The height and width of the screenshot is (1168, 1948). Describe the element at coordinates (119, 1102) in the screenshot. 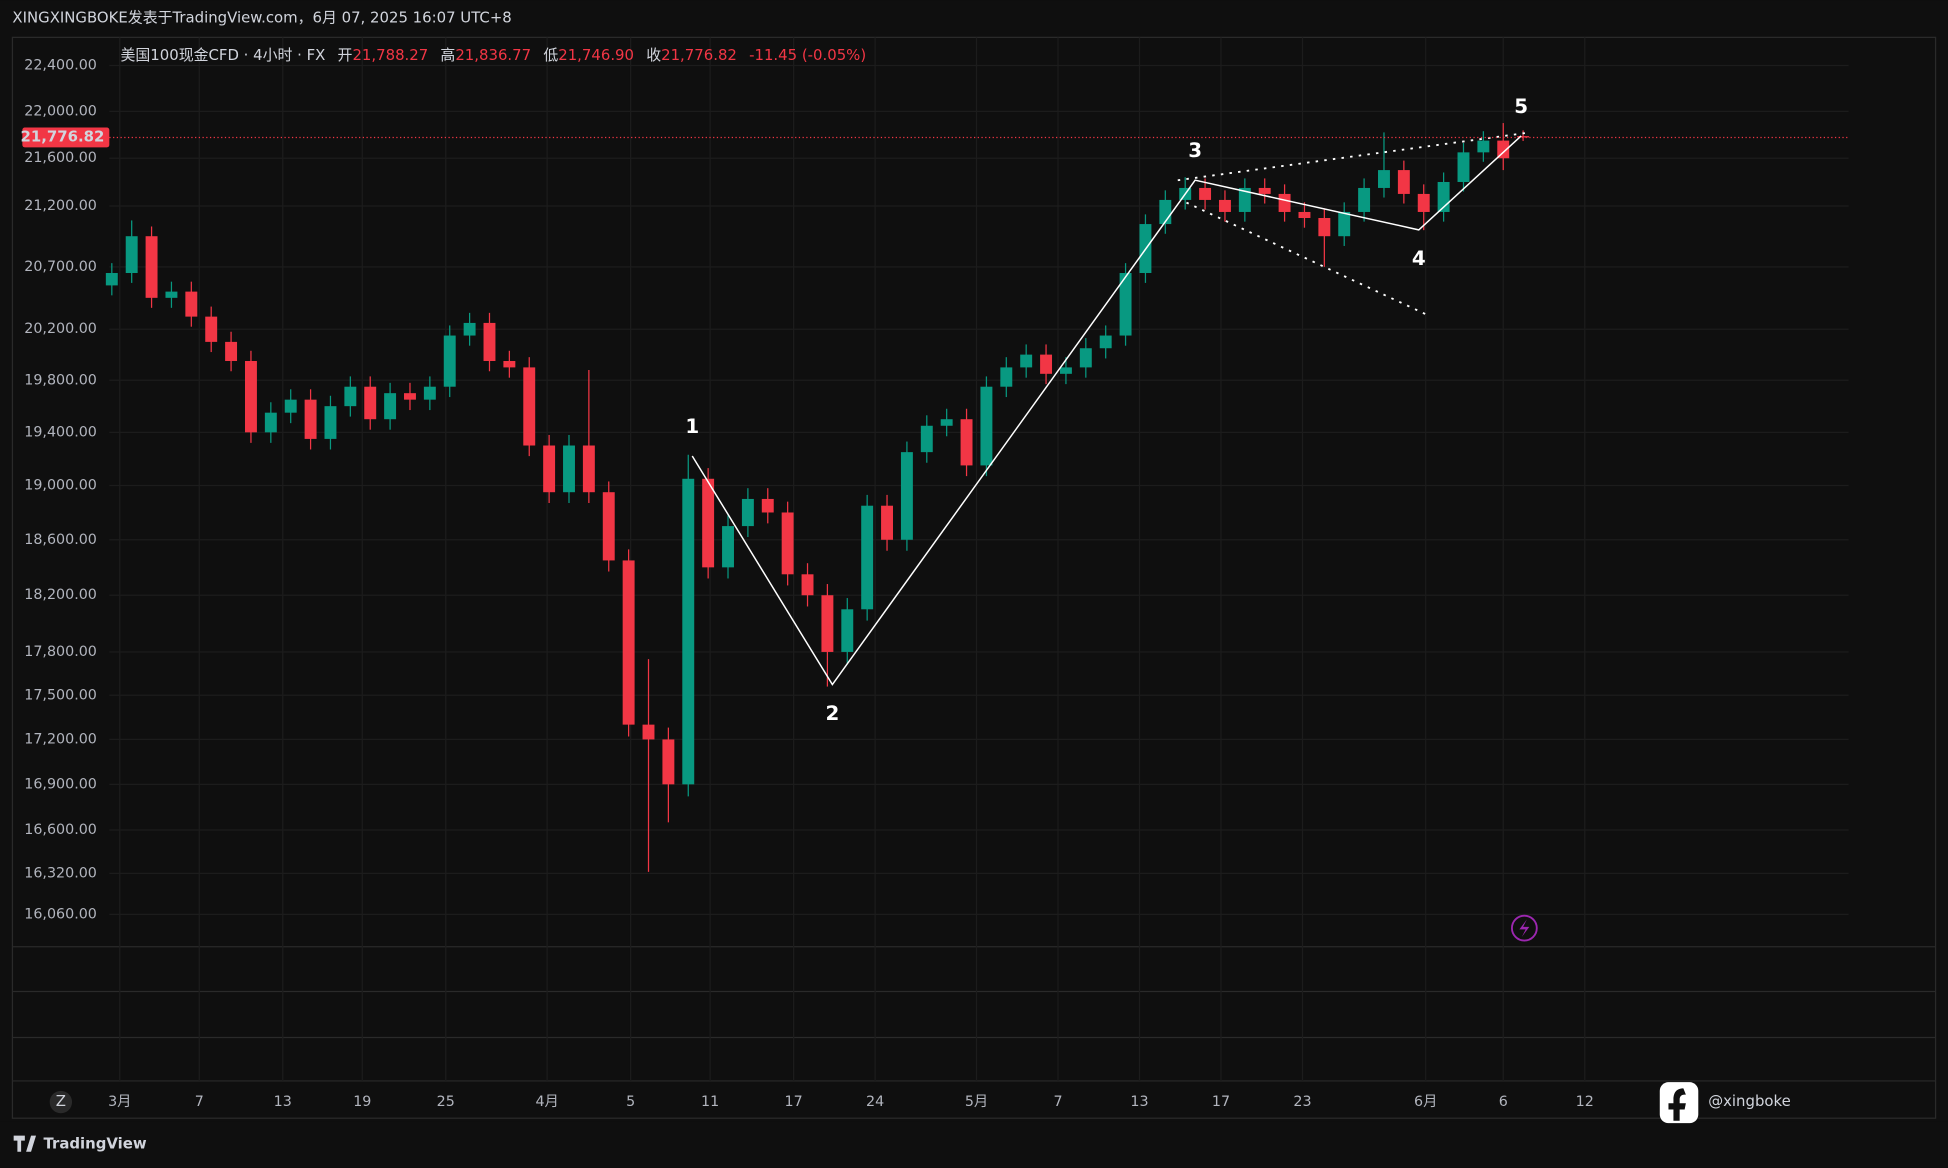

I see `x-tick-label: 3月` at that location.